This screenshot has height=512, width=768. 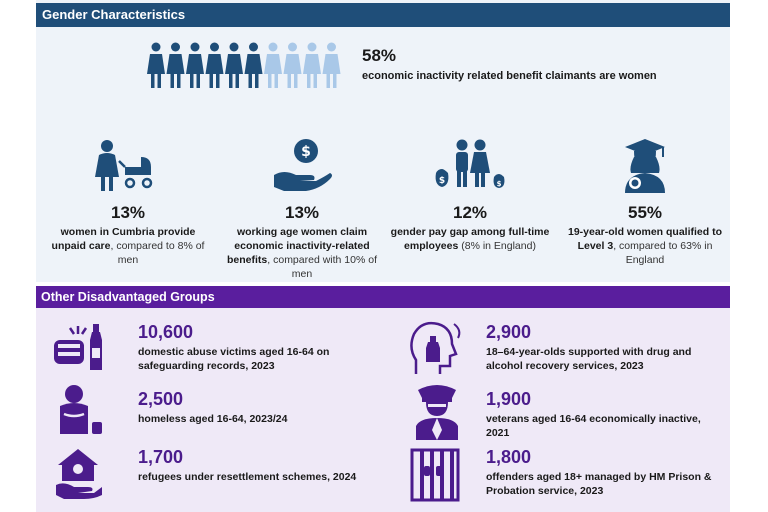 I want to click on stat-percent: 12%, so click(x=470, y=212).